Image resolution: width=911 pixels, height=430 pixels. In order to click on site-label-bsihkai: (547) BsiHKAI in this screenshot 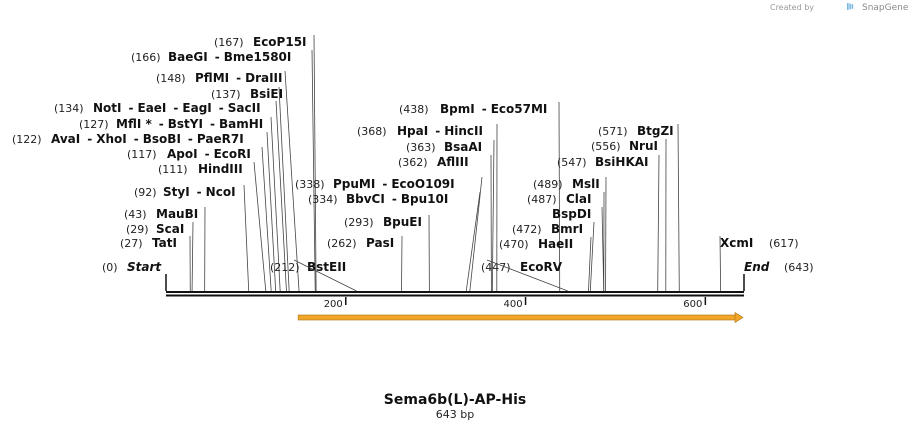, I will do `click(608, 223)`.